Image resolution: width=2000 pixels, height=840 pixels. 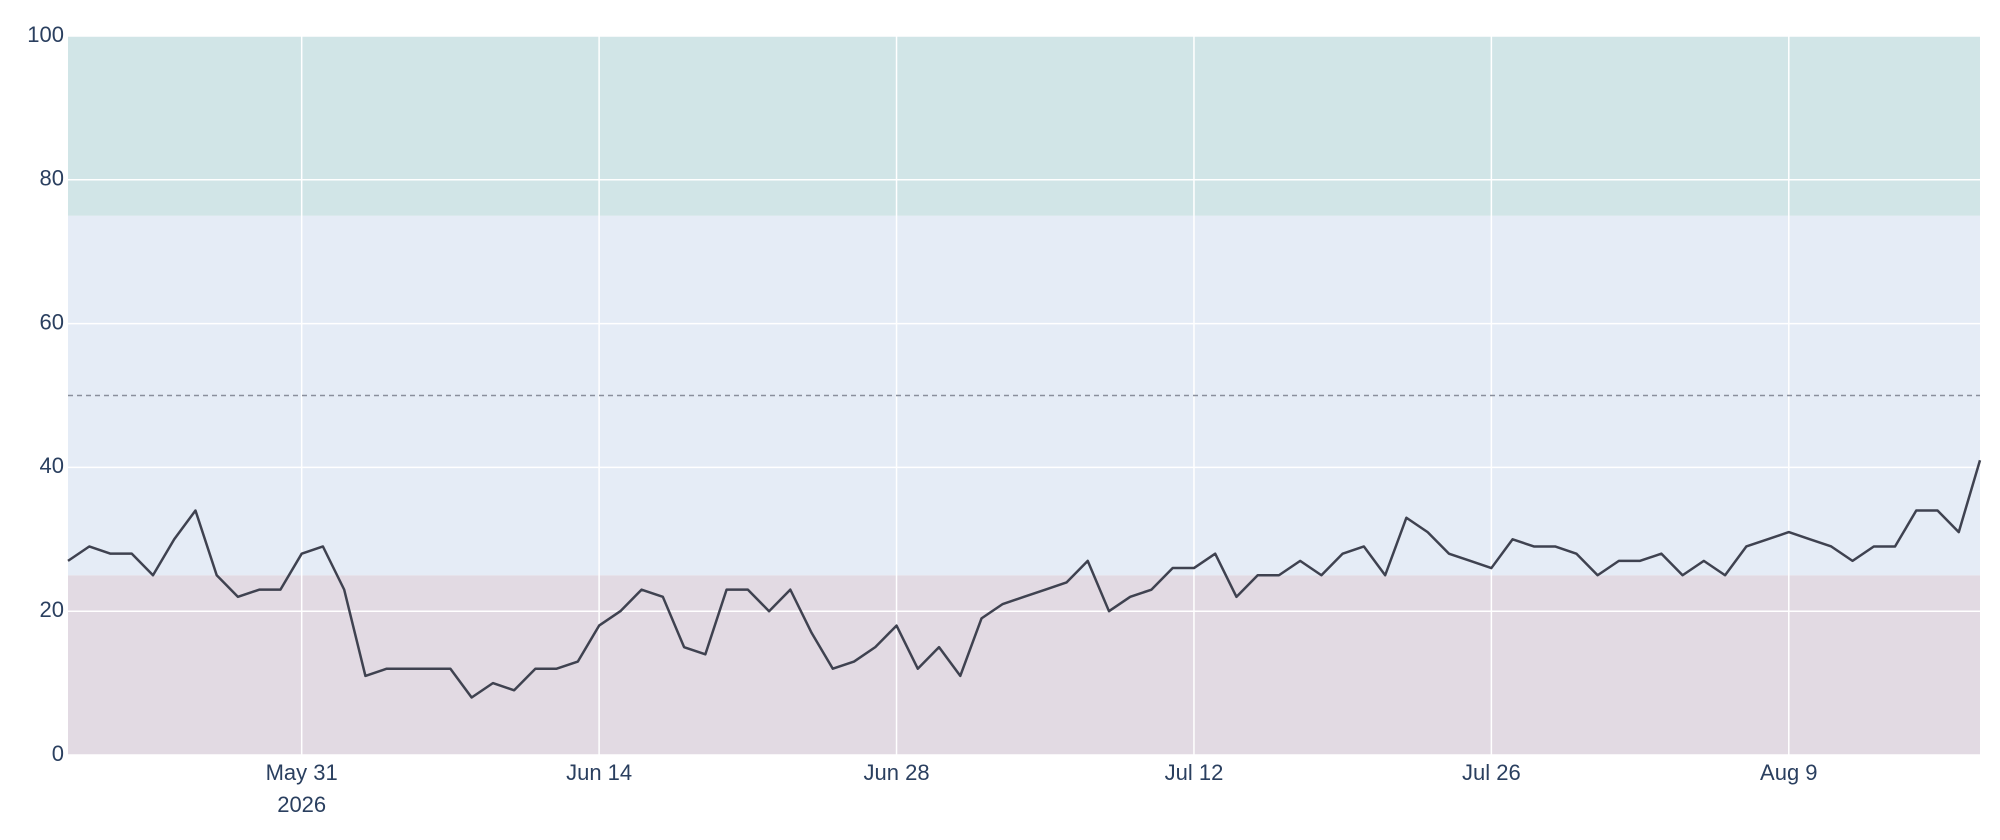 What do you see at coordinates (1789, 772) in the screenshot?
I see `x-tick-label: Aug 9` at bounding box center [1789, 772].